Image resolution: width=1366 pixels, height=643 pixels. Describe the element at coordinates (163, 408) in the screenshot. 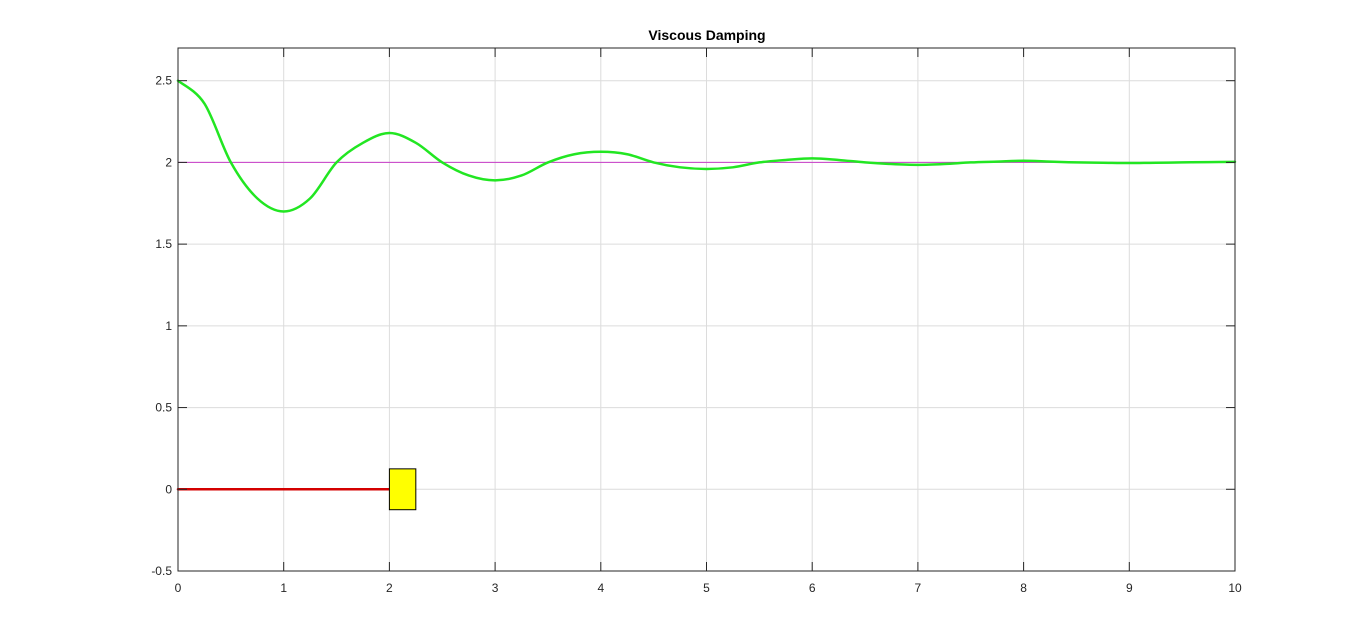

I see `y-tick-label: 0.5` at that location.